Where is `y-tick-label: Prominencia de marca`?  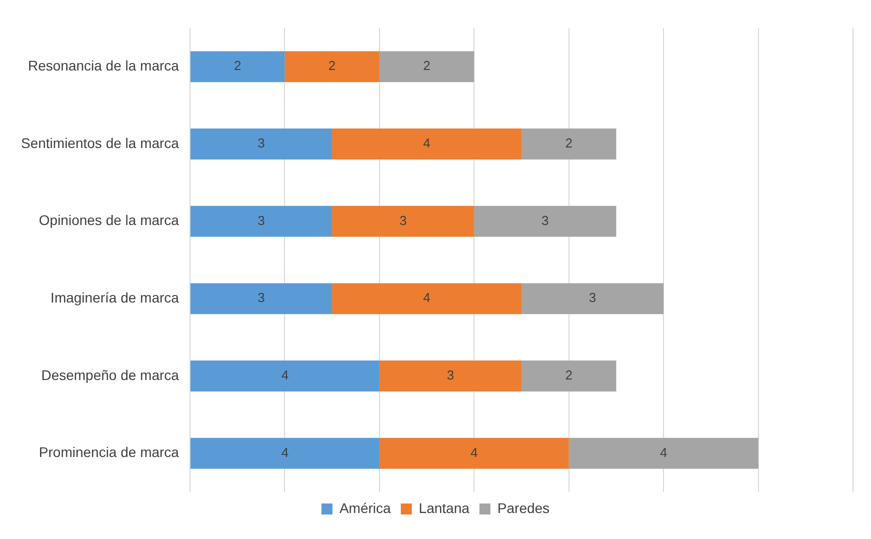 y-tick-label: Prominencia de marca is located at coordinates (109, 452).